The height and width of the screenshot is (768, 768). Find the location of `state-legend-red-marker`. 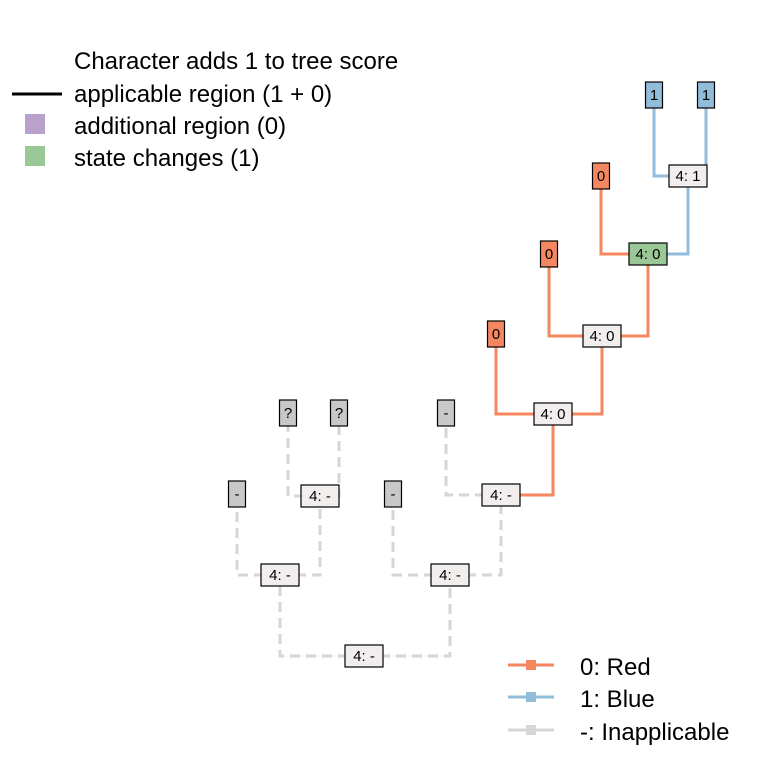

state-legend-red-marker is located at coordinates (531, 665).